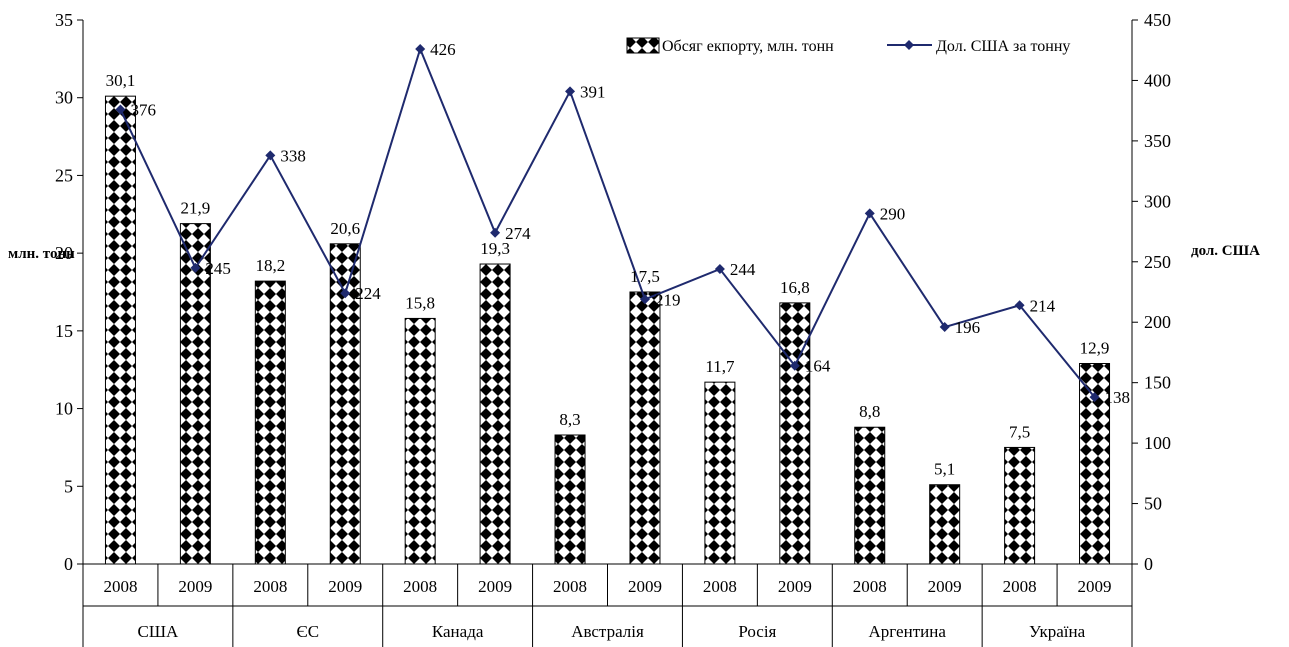 Image resolution: width=1289 pixels, height=647 pixels. What do you see at coordinates (607, 631) in the screenshot?
I see `group-label: Австралія` at bounding box center [607, 631].